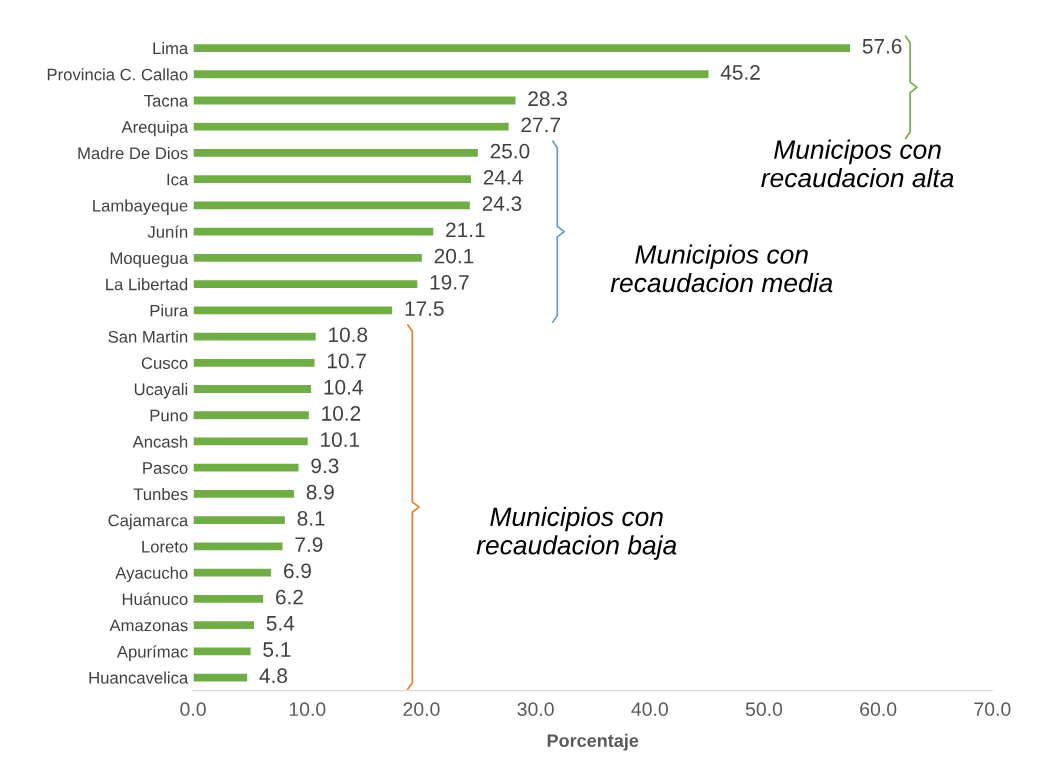  What do you see at coordinates (649, 709) in the screenshot?
I see `x-tick-label: 40.0` at bounding box center [649, 709].